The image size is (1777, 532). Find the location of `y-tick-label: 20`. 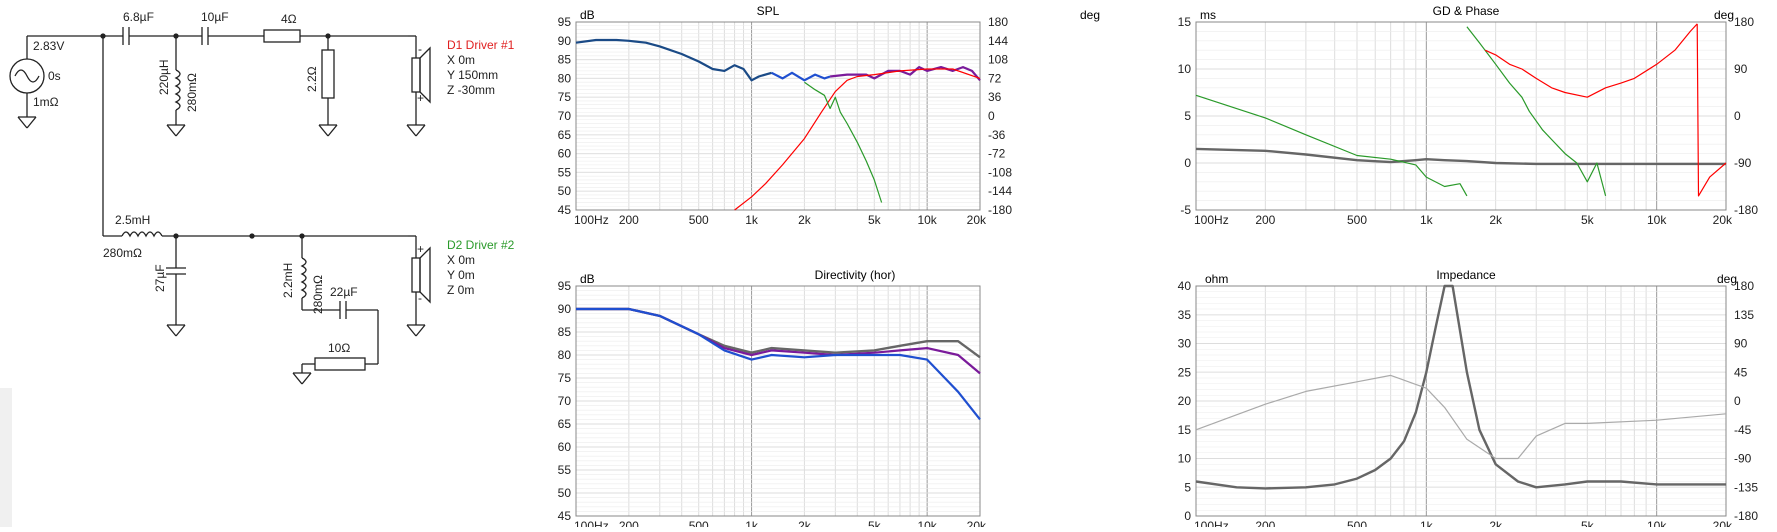

y-tick-label: 20 is located at coordinates (1185, 401).